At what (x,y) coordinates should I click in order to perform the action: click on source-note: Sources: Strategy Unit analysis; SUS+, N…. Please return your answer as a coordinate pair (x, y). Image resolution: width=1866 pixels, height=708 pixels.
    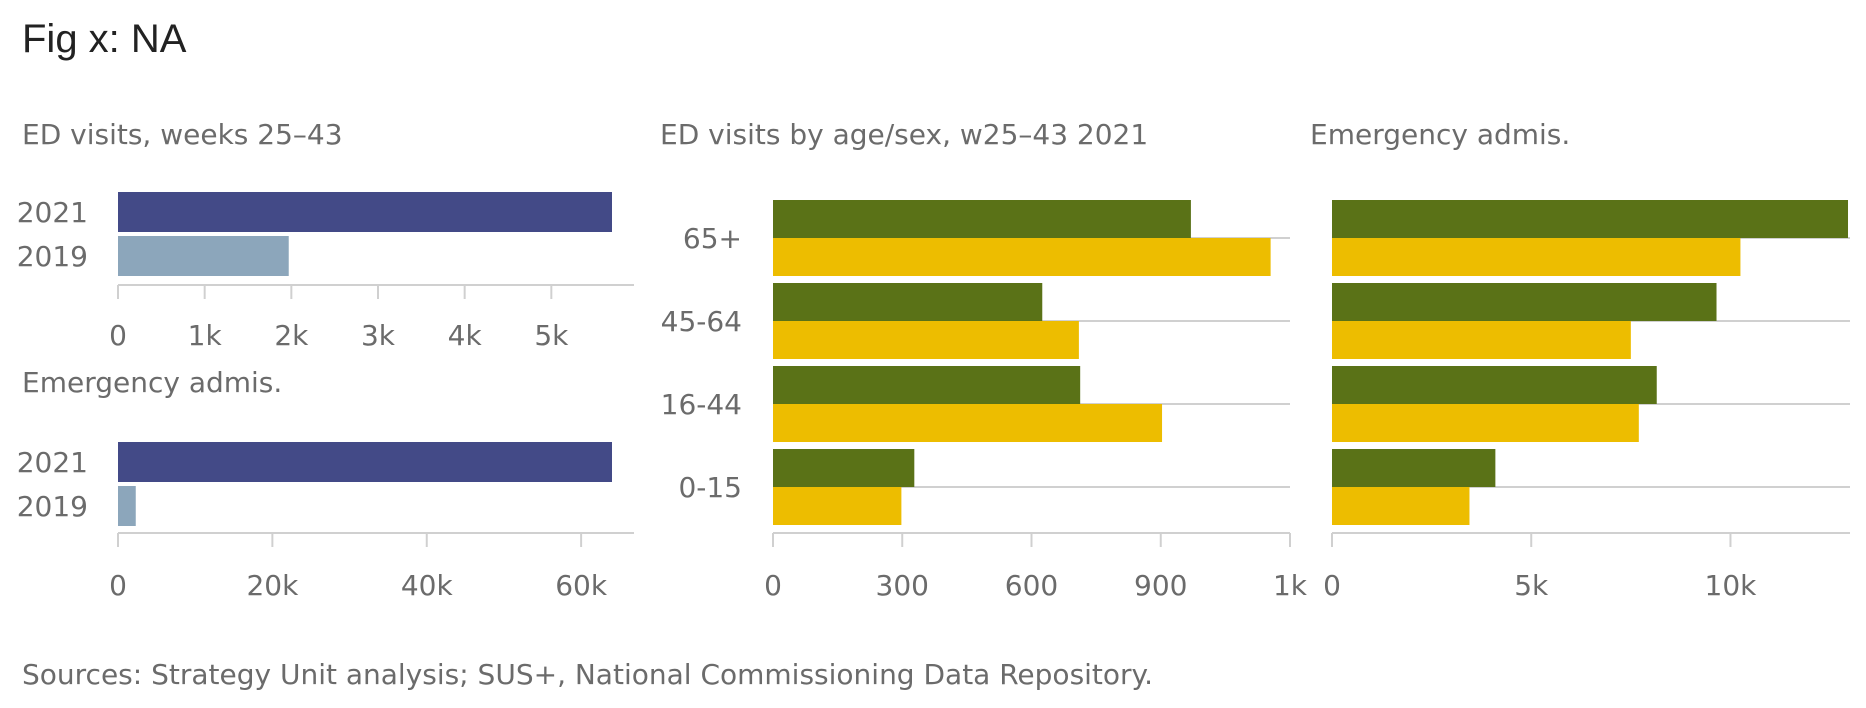
    Looking at the image, I should click on (587, 674).